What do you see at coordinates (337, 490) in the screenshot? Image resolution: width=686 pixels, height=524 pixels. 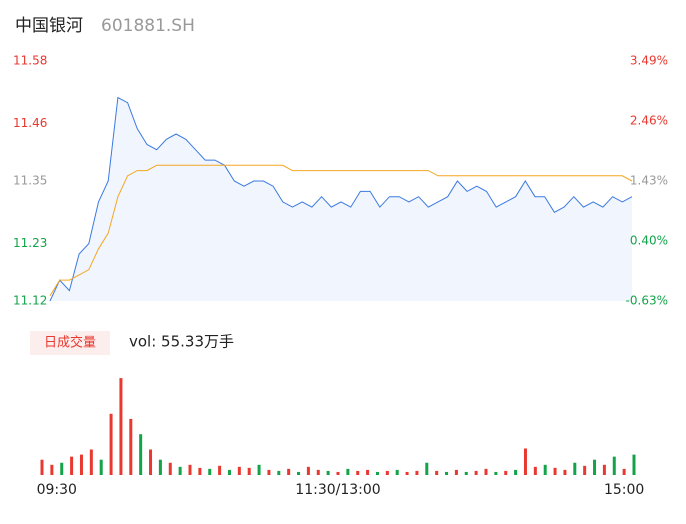 I see `x-tick-label: 11:30/13:00` at bounding box center [337, 490].